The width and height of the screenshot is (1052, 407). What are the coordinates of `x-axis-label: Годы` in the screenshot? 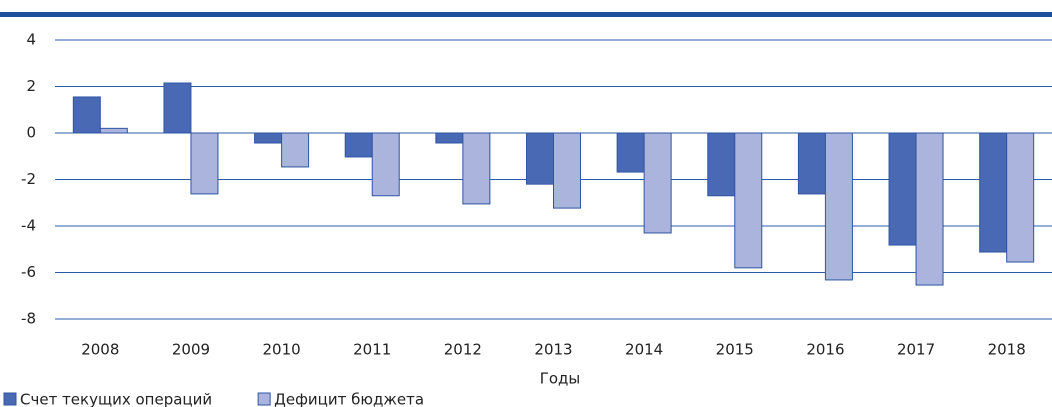 It's located at (560, 379).